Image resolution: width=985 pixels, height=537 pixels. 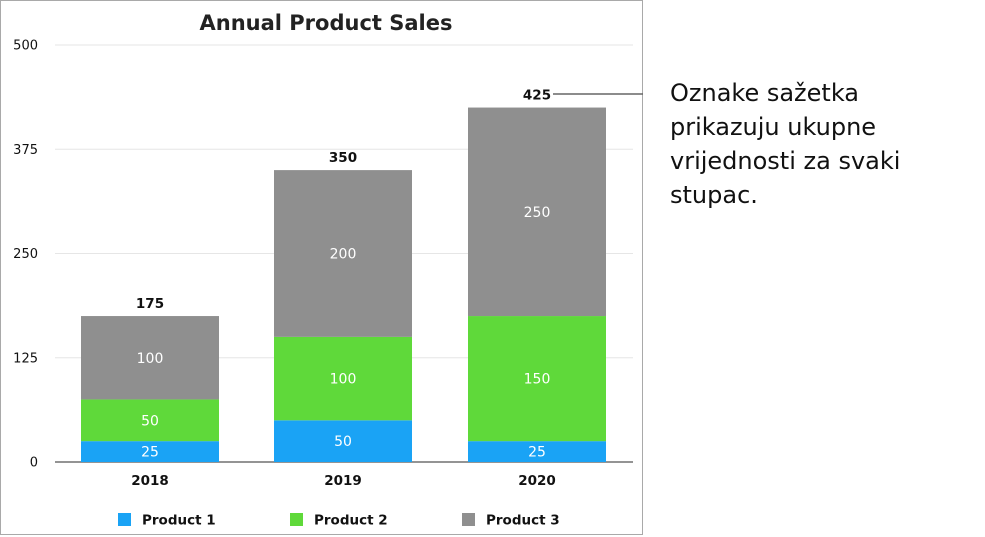 I want to click on y-axis-ticks: 0 125 250 375 500, so click(x=25, y=255).